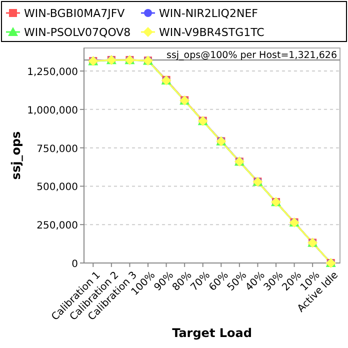 The width and height of the screenshot is (348, 348). I want to click on y-tick-label: 1,000,000, so click(52, 110).